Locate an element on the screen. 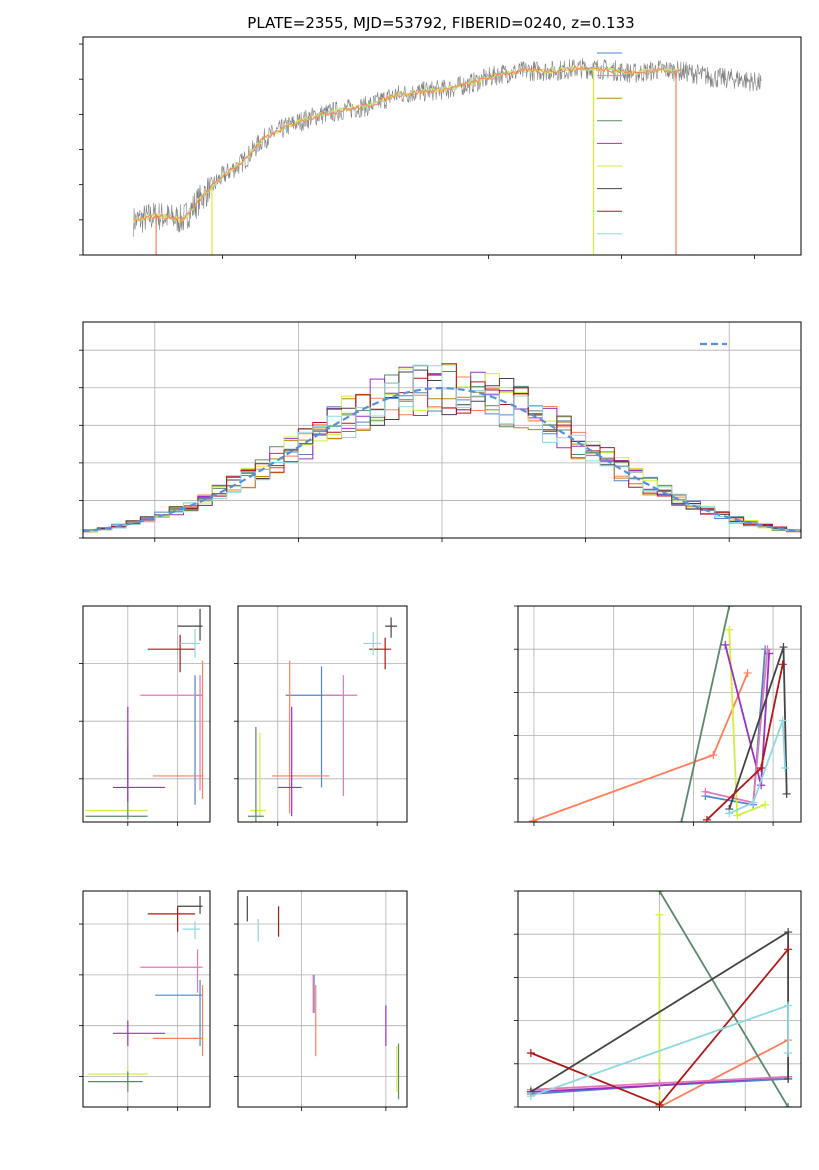 The width and height of the screenshot is (819, 1170). panel-weight_vs_age is located at coordinates (658, 715).